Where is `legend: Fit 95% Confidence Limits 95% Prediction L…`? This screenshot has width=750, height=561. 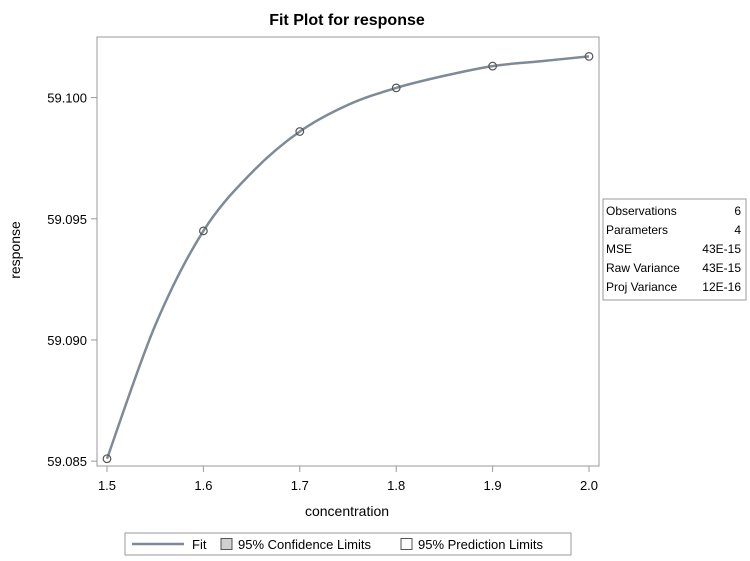
legend: Fit 95% Confidence Limits 95% Prediction L… is located at coordinates (348, 544).